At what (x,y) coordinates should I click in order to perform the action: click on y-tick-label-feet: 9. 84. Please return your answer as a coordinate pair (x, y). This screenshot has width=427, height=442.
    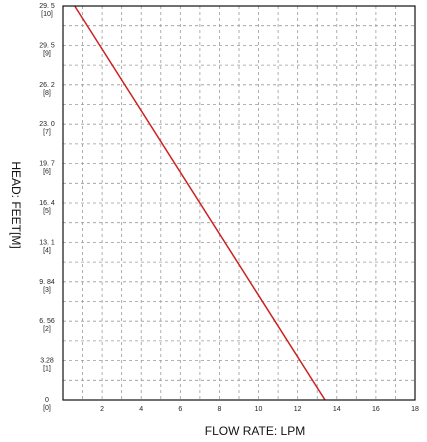
    Looking at the image, I should click on (47, 282).